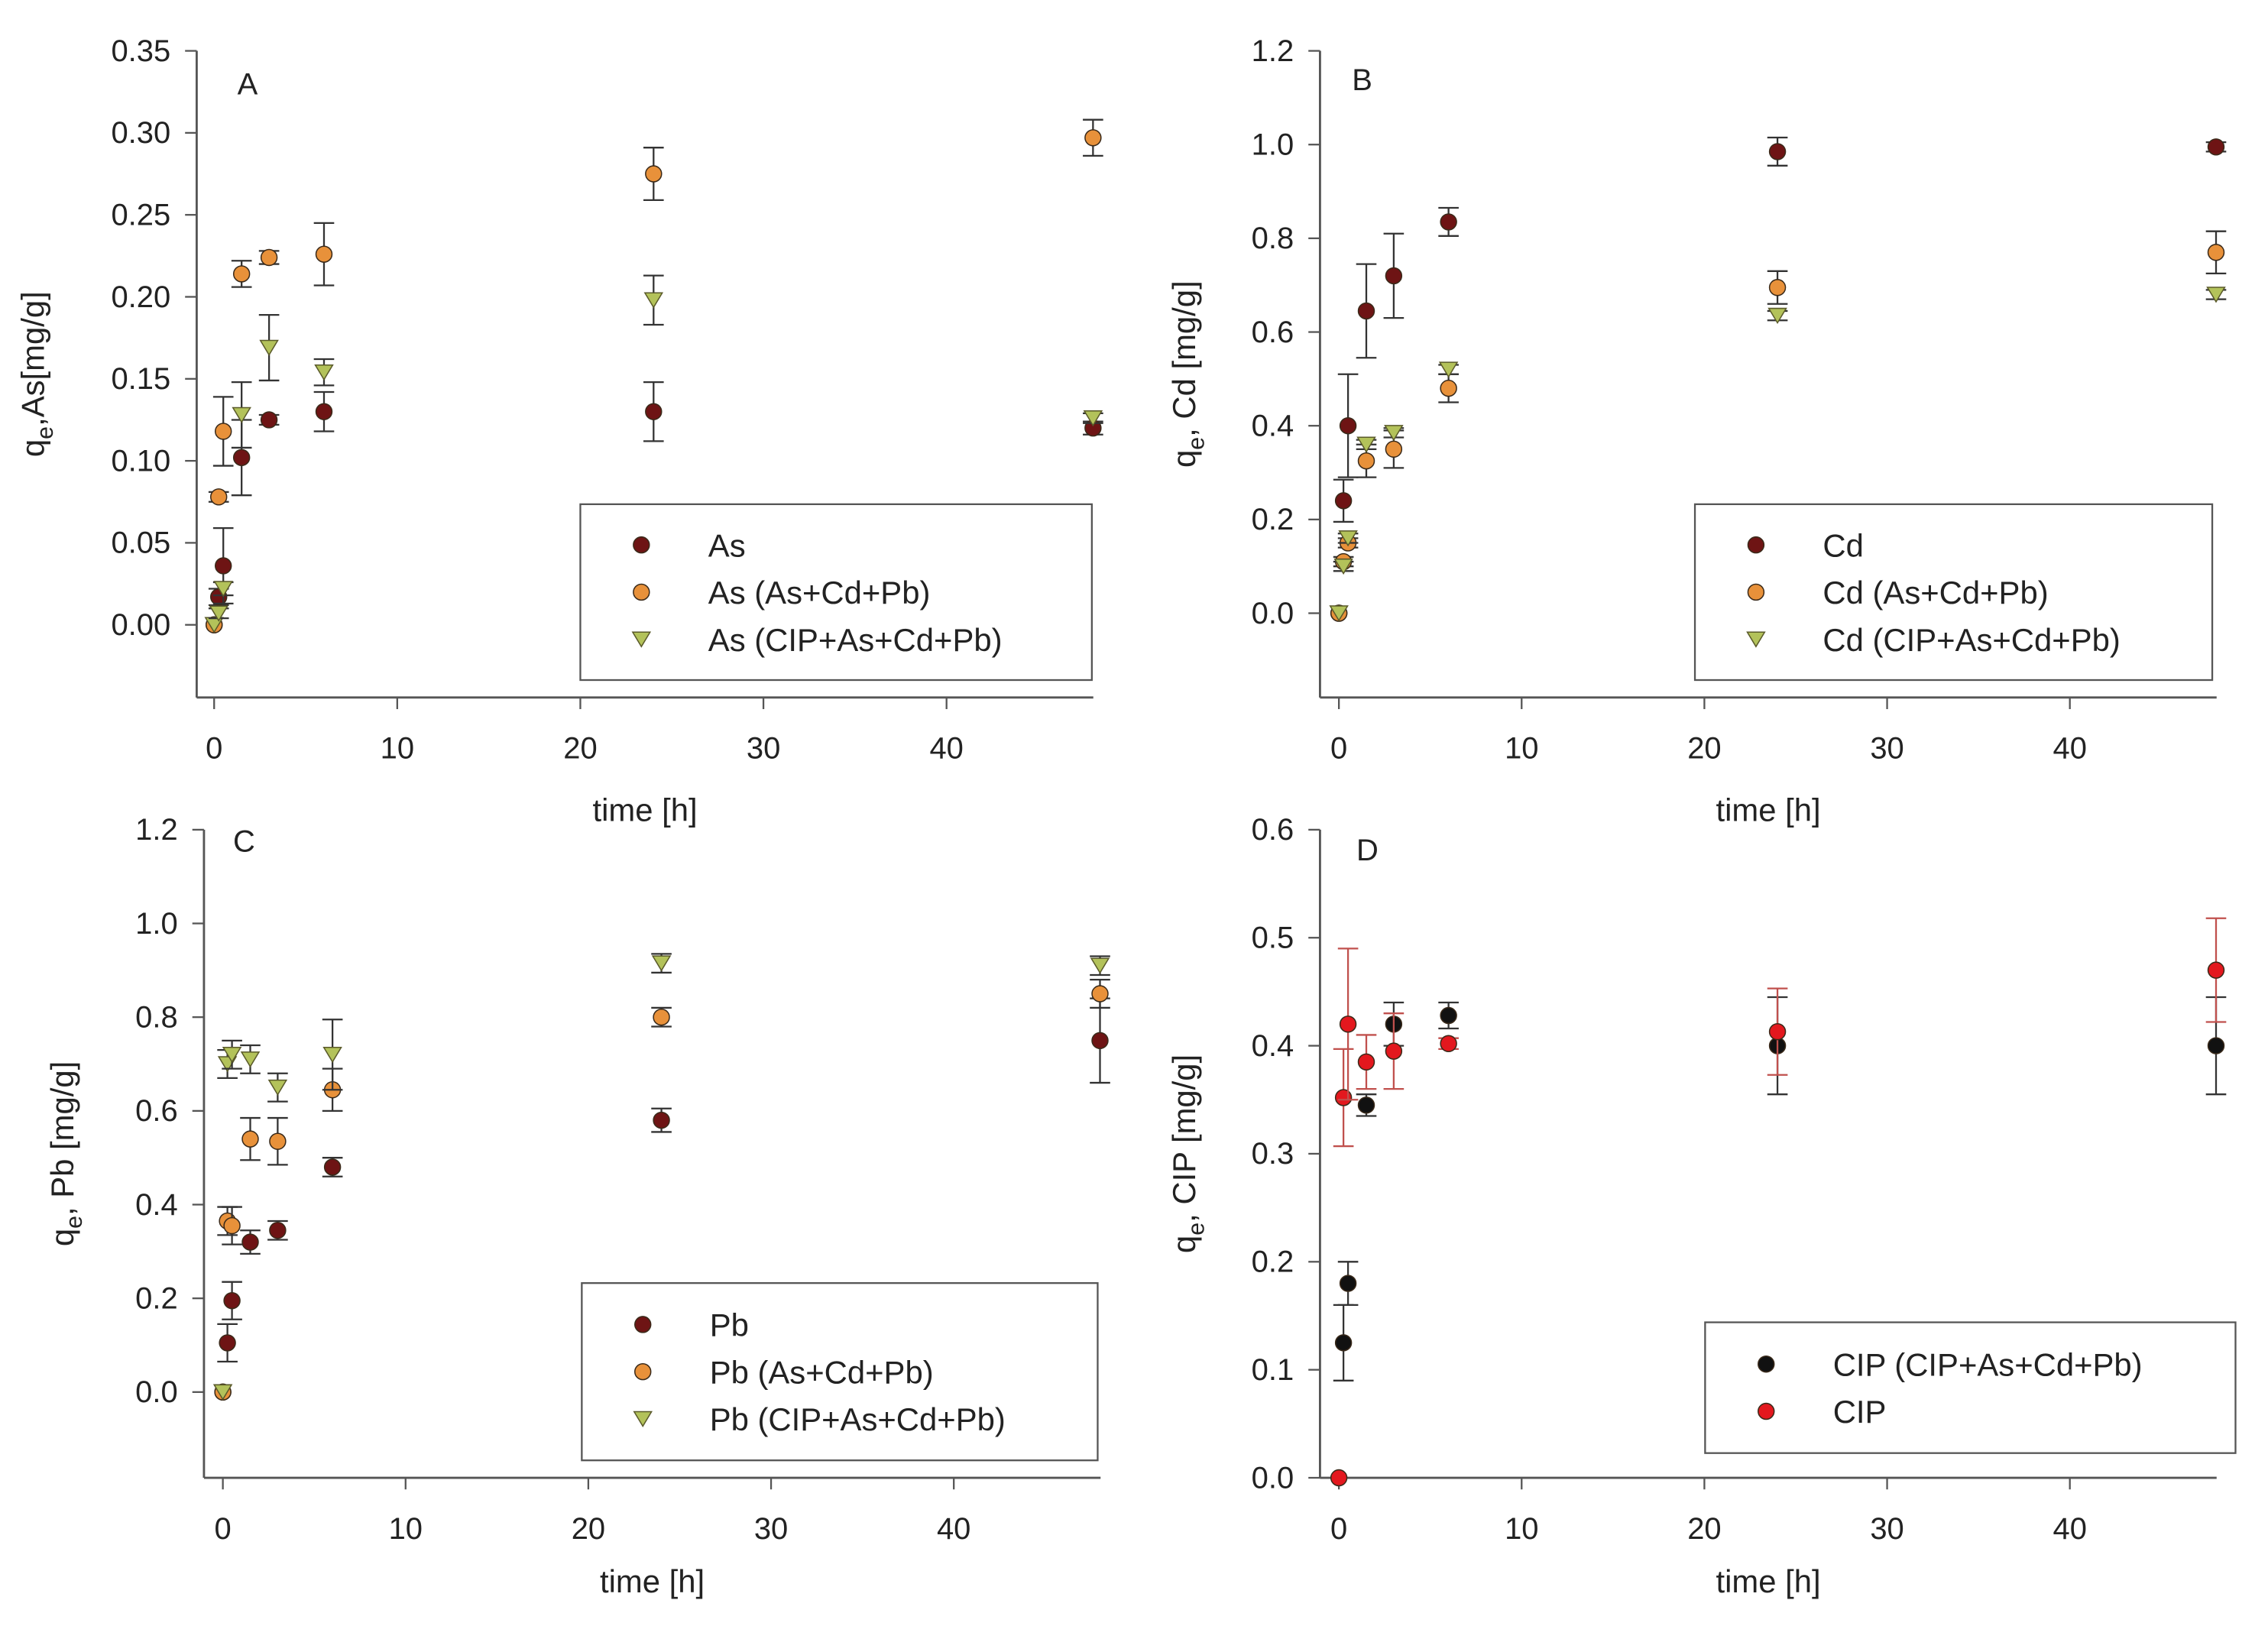  What do you see at coordinates (1843, 545) in the screenshot?
I see `legend-label: Cd` at bounding box center [1843, 545].